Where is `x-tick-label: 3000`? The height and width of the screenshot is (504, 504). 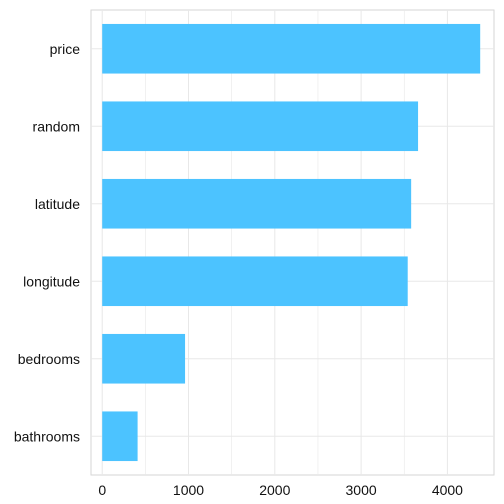
x-tick-label: 3000 is located at coordinates (361, 490).